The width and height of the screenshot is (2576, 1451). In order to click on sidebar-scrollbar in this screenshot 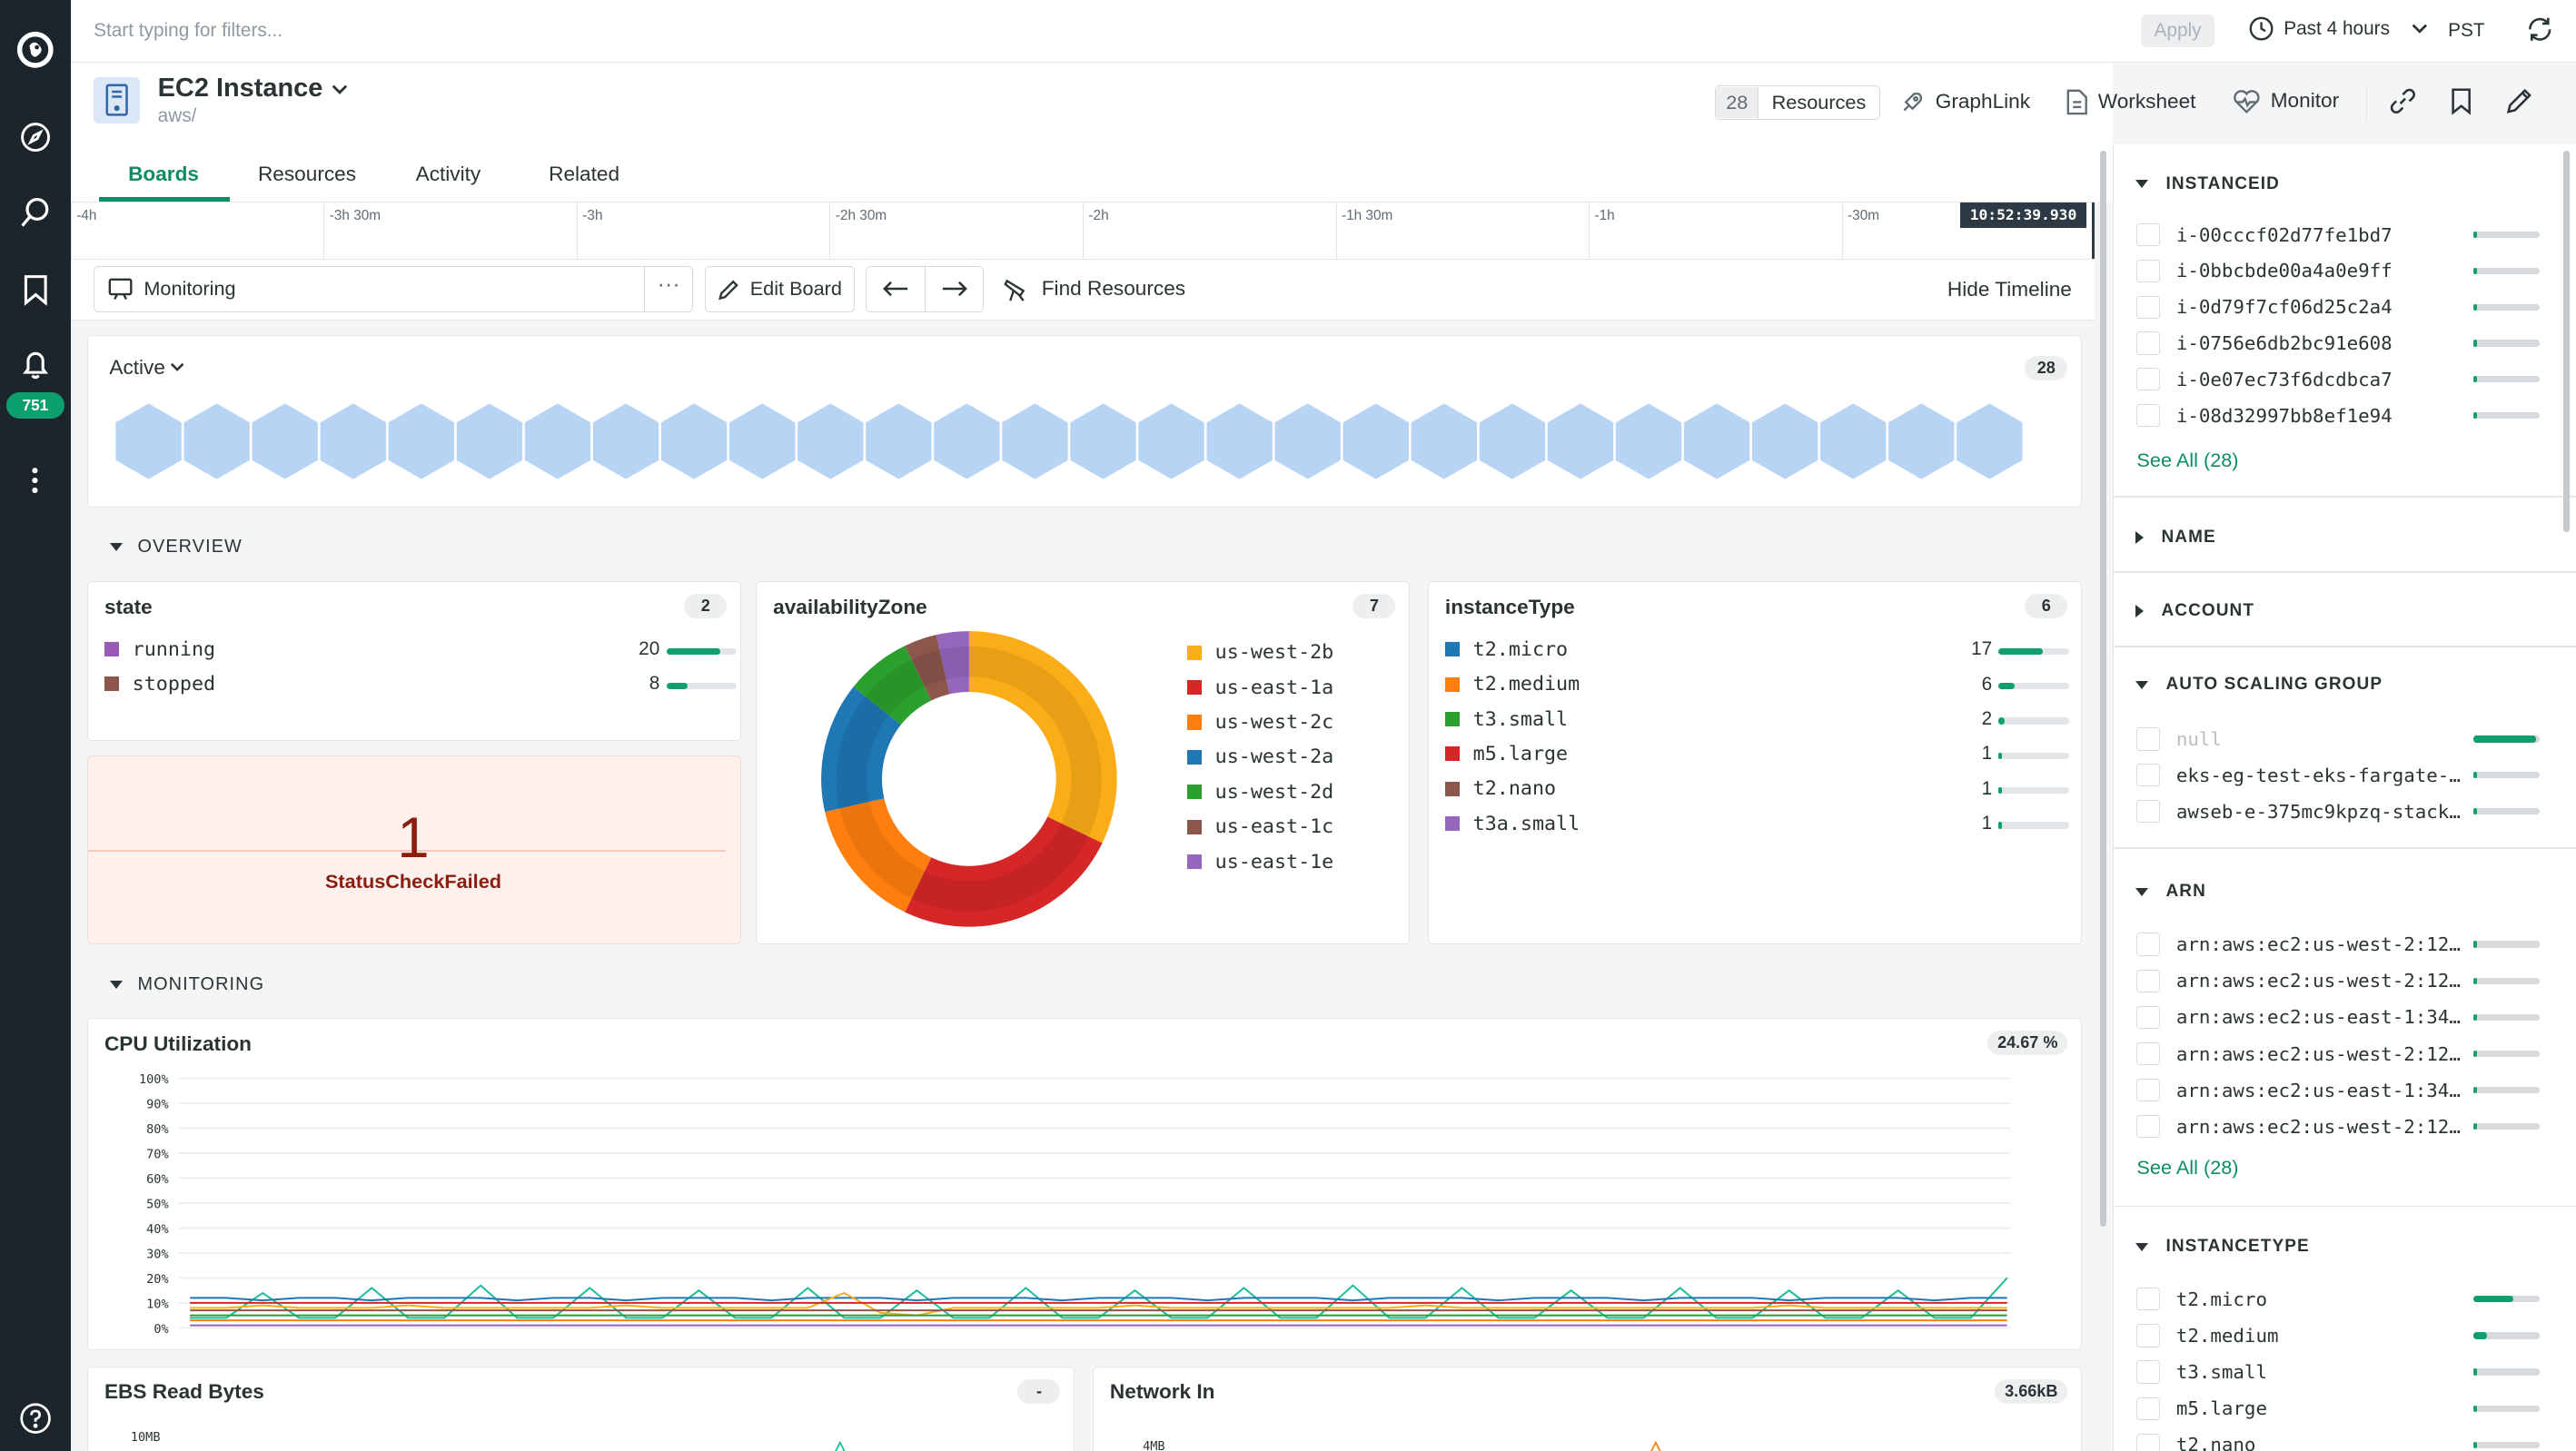, I will do `click(2566, 342)`.